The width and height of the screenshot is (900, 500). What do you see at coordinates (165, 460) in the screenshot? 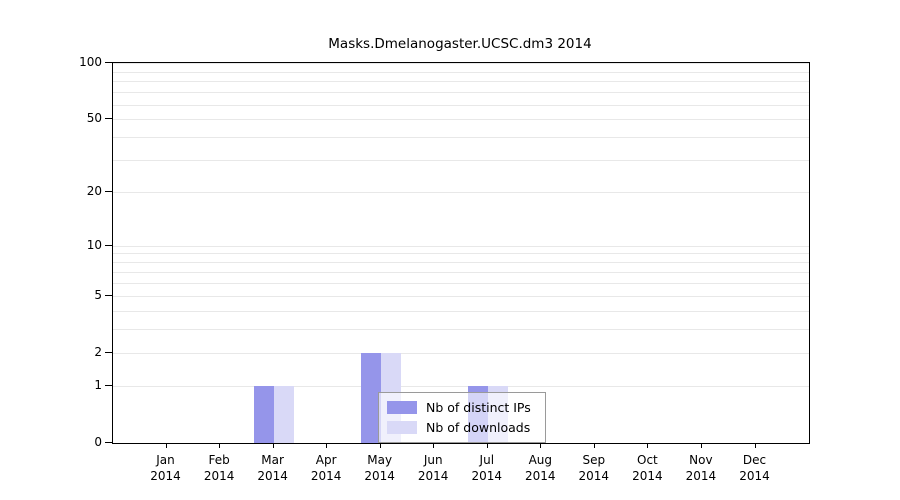
I see `x-tick-month: Jan` at bounding box center [165, 460].